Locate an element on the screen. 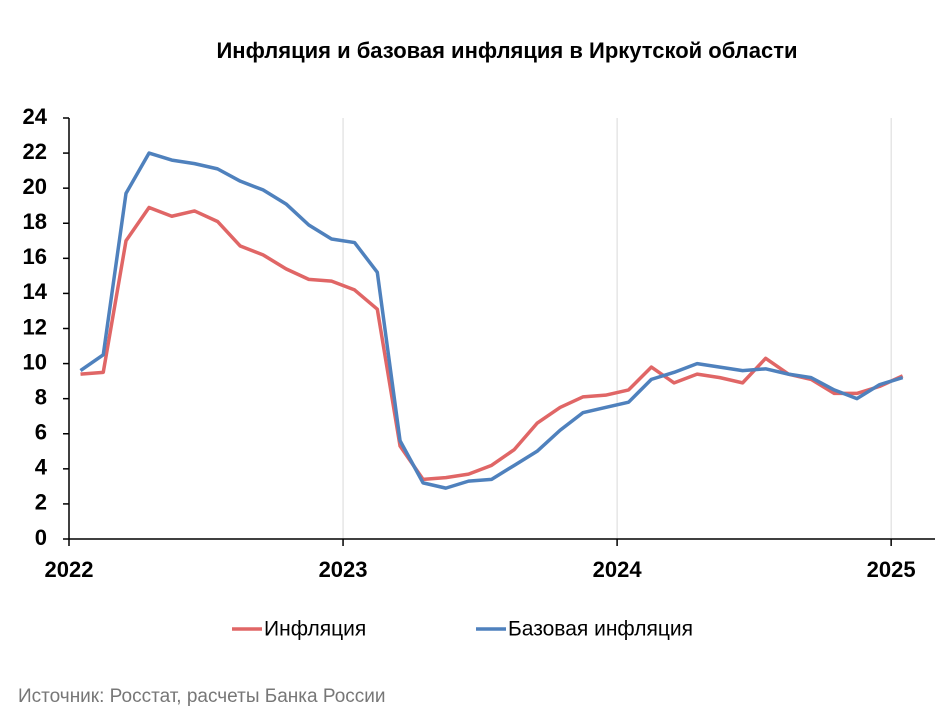  y-tick-label: 24 is located at coordinates (35, 116).